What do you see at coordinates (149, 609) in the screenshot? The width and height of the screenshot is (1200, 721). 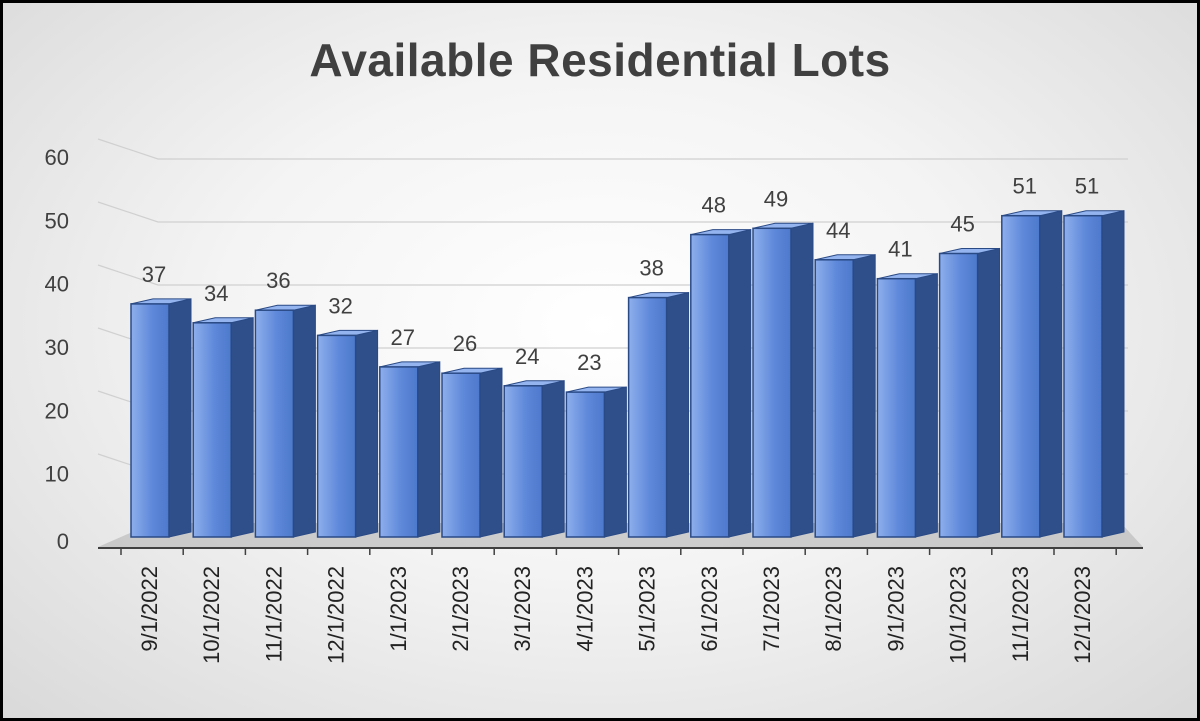 I see `x-tick-label: 9/1/2022` at bounding box center [149, 609].